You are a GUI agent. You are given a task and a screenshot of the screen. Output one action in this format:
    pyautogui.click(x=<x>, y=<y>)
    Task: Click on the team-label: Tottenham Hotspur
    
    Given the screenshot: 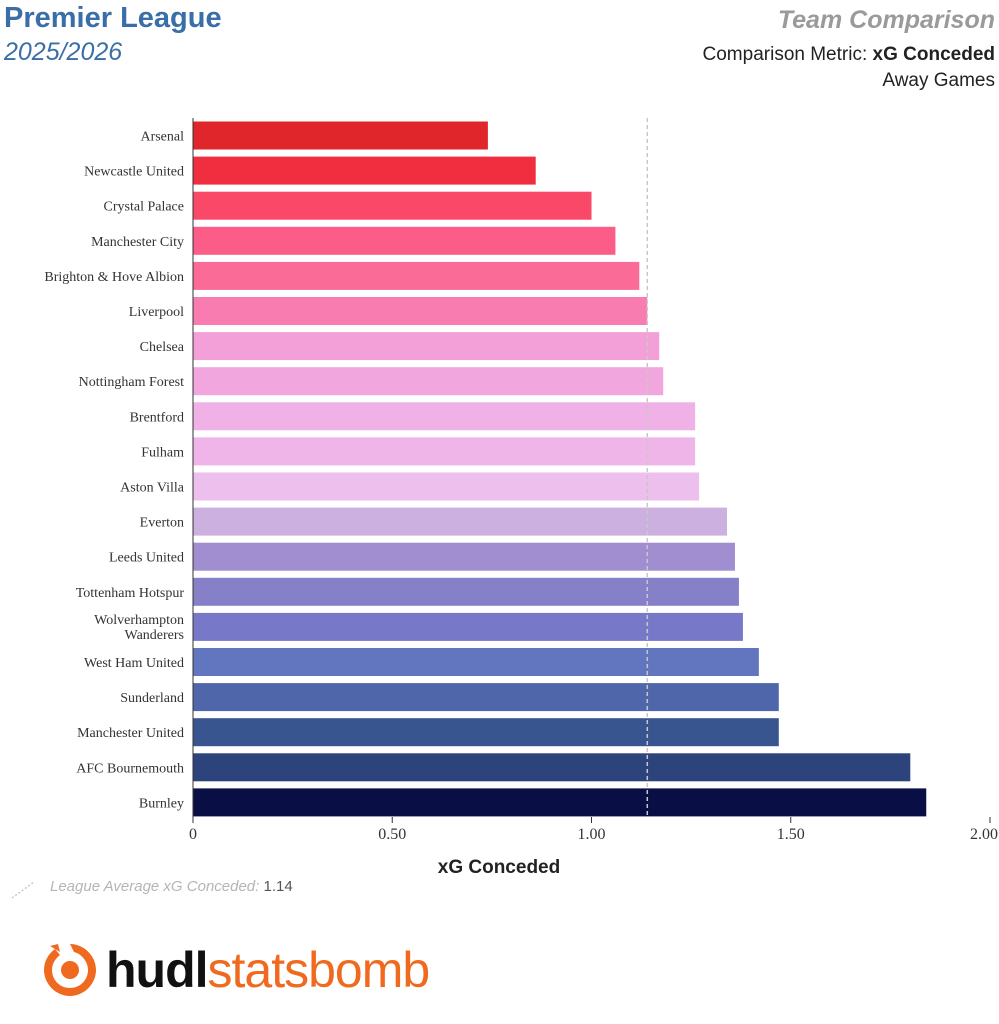 What is the action you would take?
    pyautogui.click(x=130, y=593)
    